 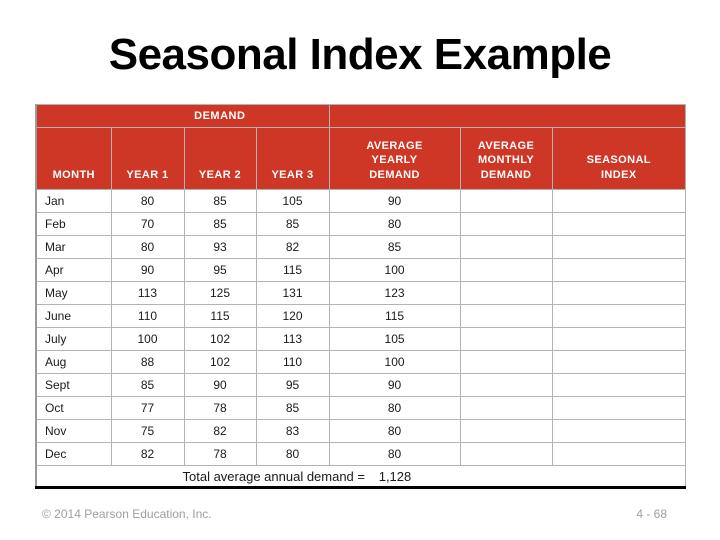 I want to click on avg-yearly-cell: 105, so click(x=394, y=339).